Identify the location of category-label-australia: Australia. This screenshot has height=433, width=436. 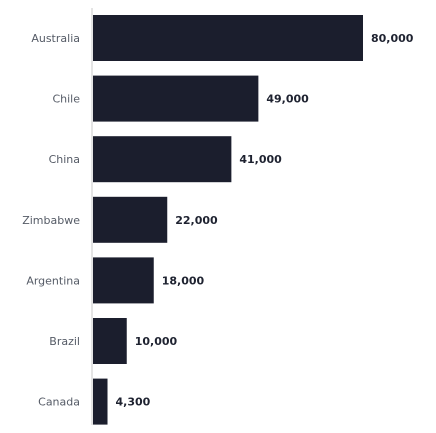
(55, 38).